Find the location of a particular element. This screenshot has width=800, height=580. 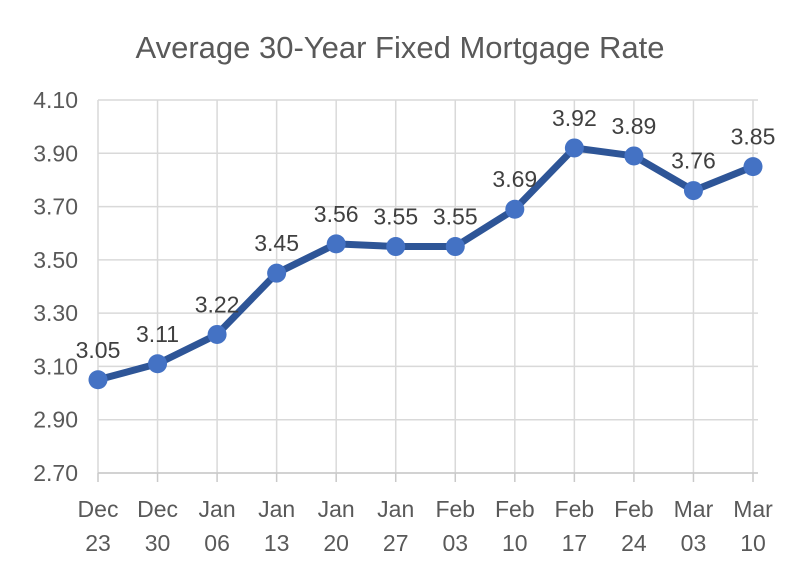

y-axis-tick-label: 3.50 is located at coordinates (55, 260).